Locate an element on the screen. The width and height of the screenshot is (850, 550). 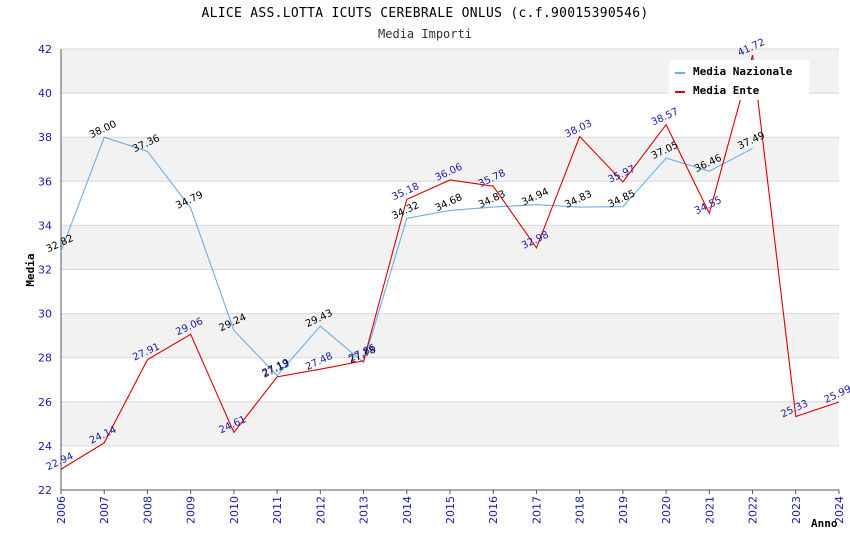
x-tick-label: 2016 is located at coordinates (493, 510).